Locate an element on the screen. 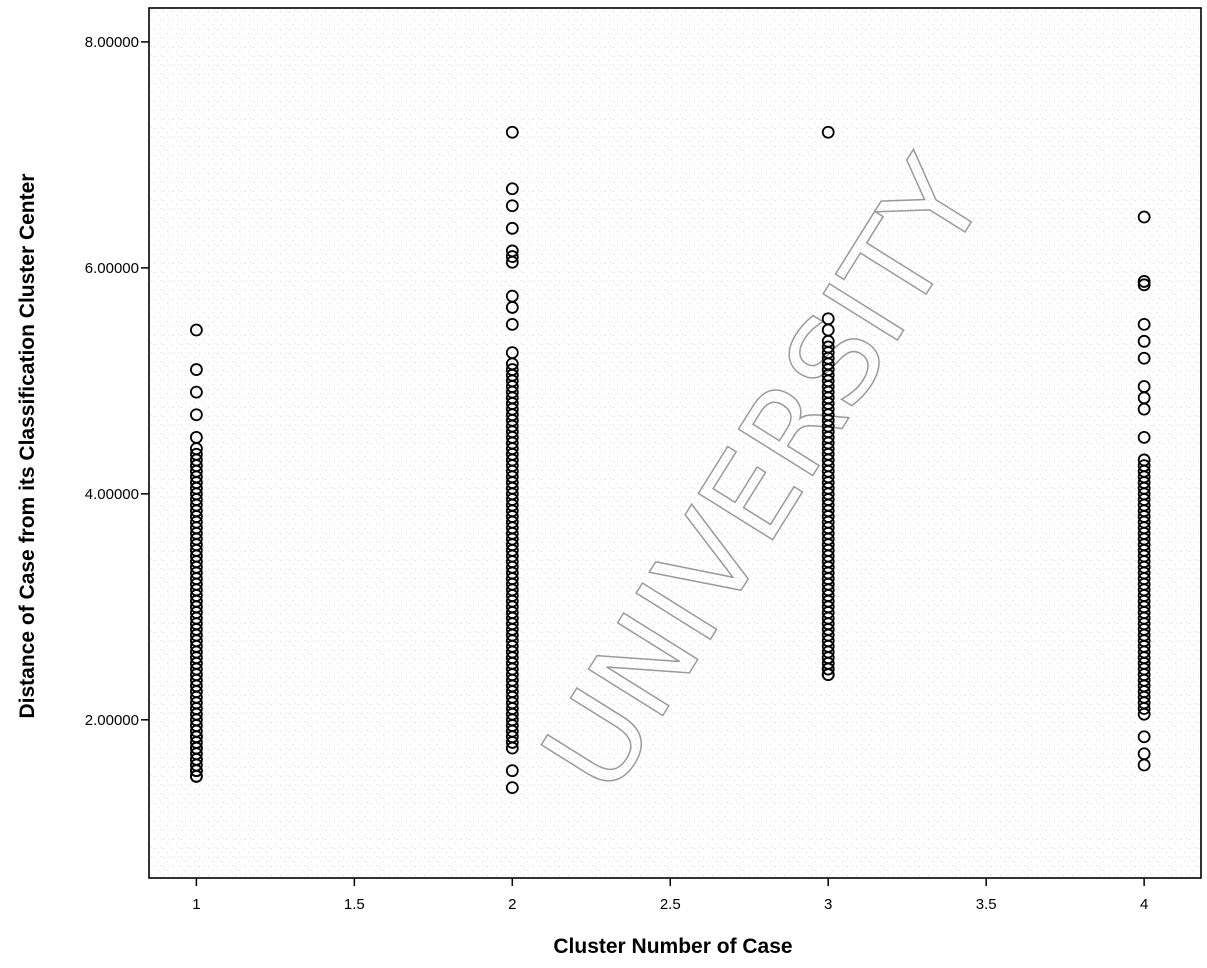  x-tick-label: 2 is located at coordinates (512, 904).